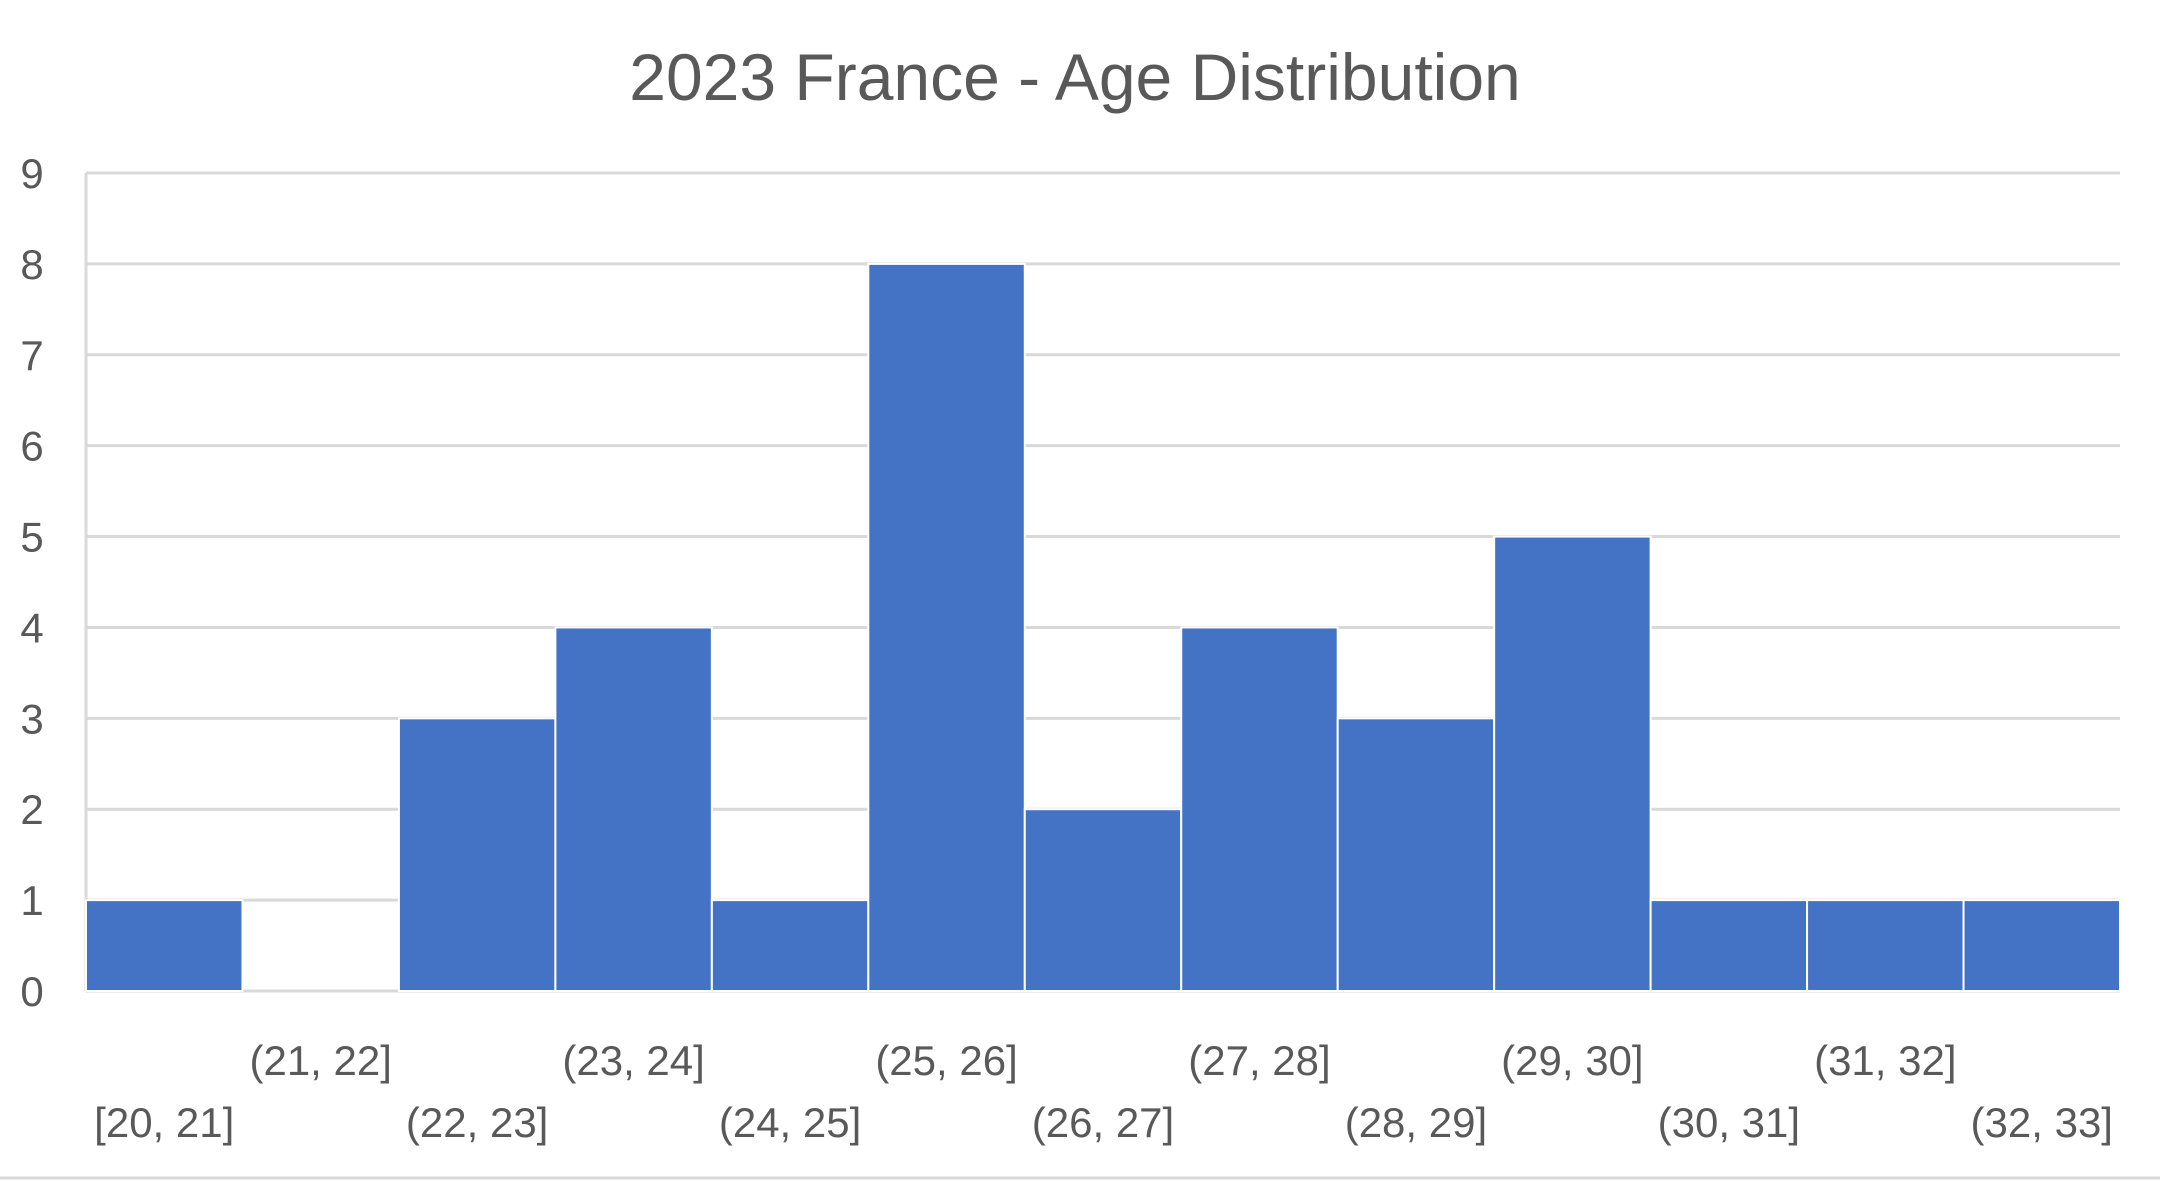 This screenshot has width=2160, height=1182. What do you see at coordinates (946, 1060) in the screenshot?
I see `x-tick-label: (25, 26]` at bounding box center [946, 1060].